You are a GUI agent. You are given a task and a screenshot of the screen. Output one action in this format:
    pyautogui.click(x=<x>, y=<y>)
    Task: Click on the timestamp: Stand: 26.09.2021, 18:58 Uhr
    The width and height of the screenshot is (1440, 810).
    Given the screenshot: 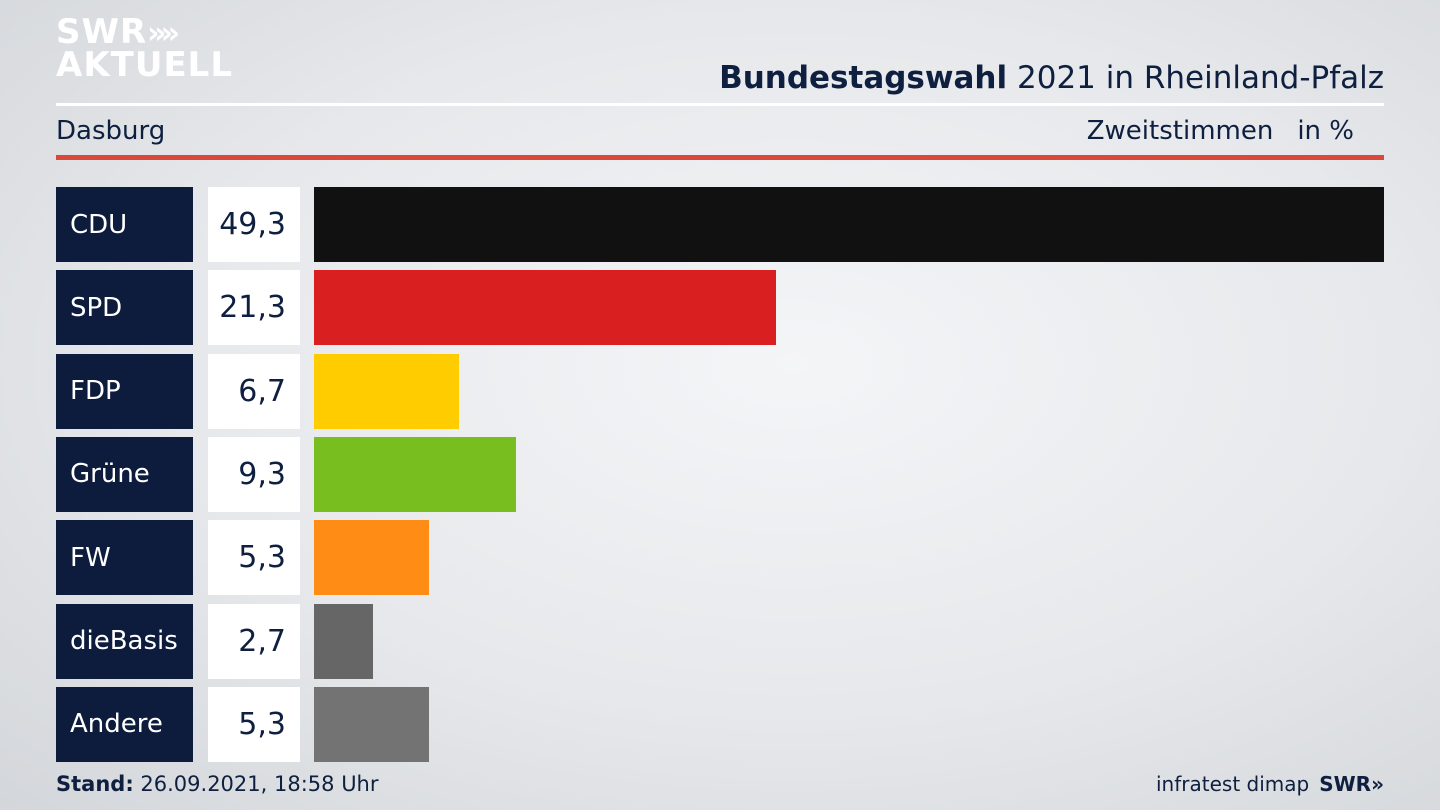 What is the action you would take?
    pyautogui.click(x=217, y=784)
    